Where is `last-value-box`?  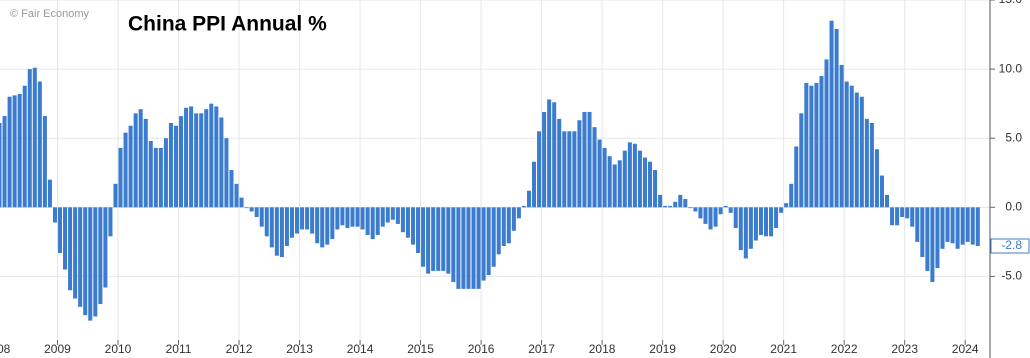
last-value-box is located at coordinates (1010, 246).